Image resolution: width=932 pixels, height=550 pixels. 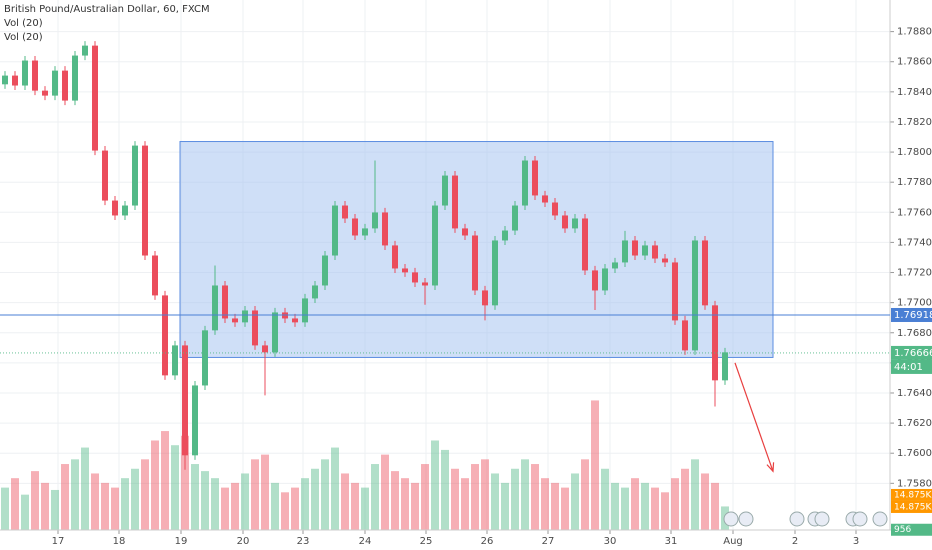 What do you see at coordinates (913, 315) in the screenshot?
I see `price-tag-label: 1.76918` at bounding box center [913, 315].